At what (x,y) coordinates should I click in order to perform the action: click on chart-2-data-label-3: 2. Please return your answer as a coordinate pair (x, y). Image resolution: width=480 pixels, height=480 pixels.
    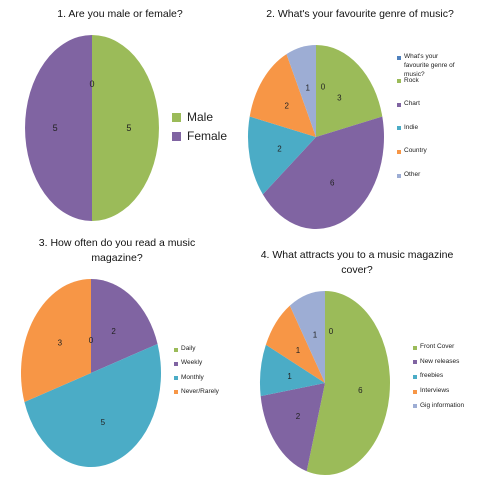
    Looking at the image, I should click on (279, 148).